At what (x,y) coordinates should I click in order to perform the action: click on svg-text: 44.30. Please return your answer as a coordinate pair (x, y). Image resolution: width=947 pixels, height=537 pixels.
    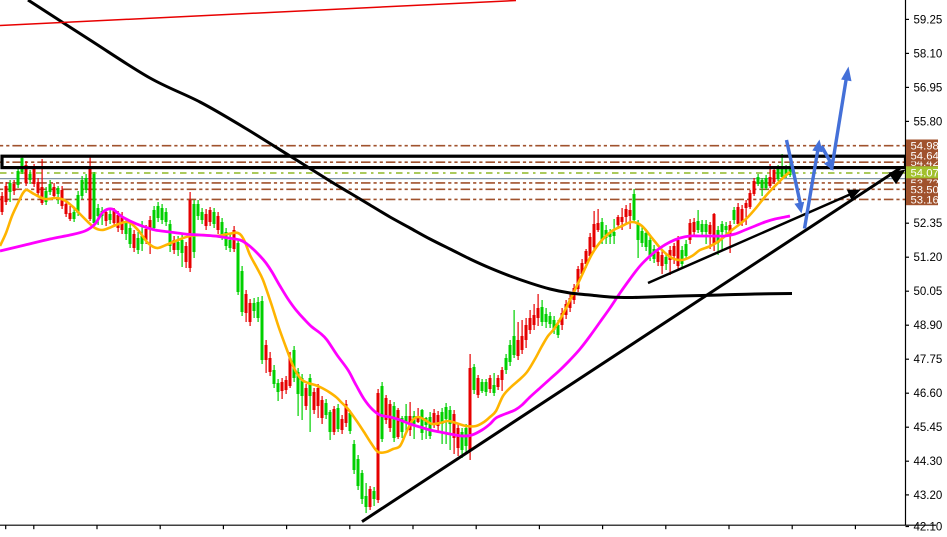
    Looking at the image, I should click on (928, 462).